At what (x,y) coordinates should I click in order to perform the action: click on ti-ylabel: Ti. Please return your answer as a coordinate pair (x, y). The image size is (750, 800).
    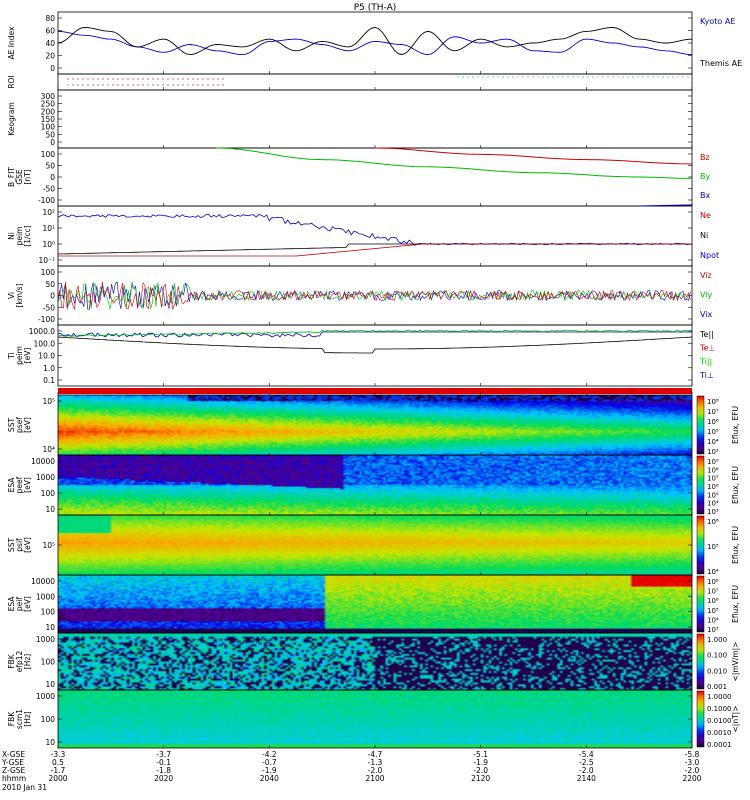
    Looking at the image, I should click on (11, 355).